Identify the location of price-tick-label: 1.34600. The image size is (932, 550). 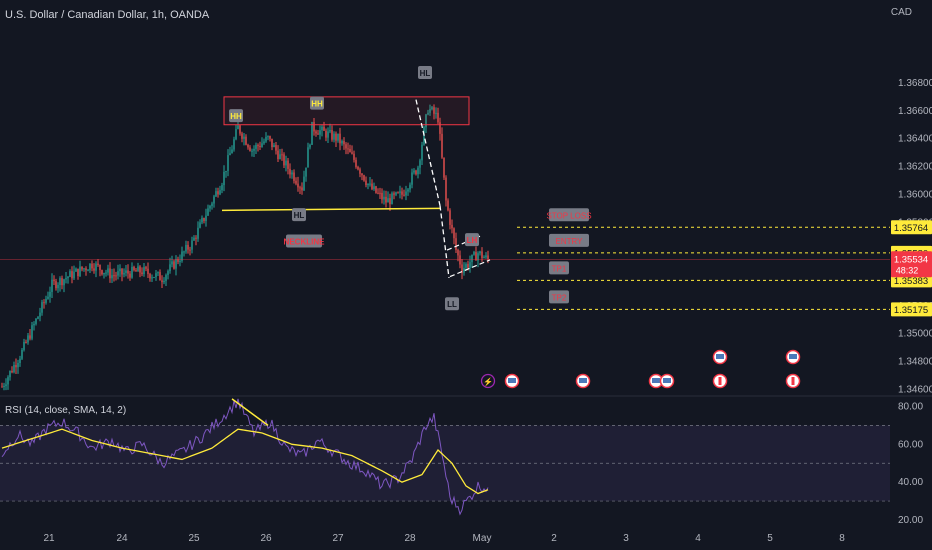
(915, 389).